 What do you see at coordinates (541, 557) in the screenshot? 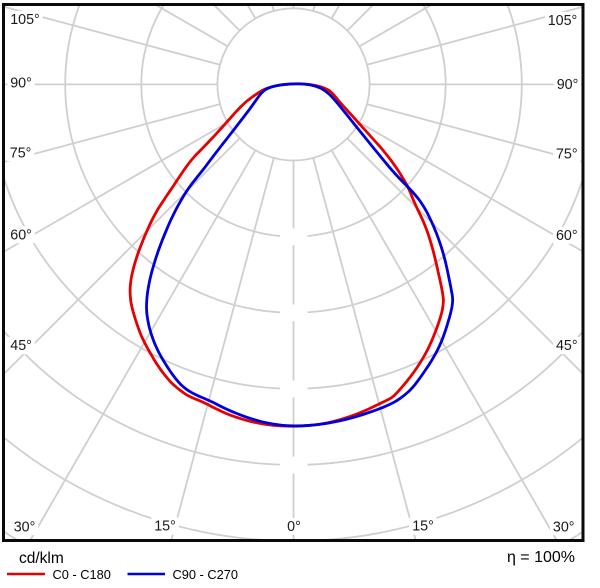
I see `svg-text: η = 100%` at bounding box center [541, 557].